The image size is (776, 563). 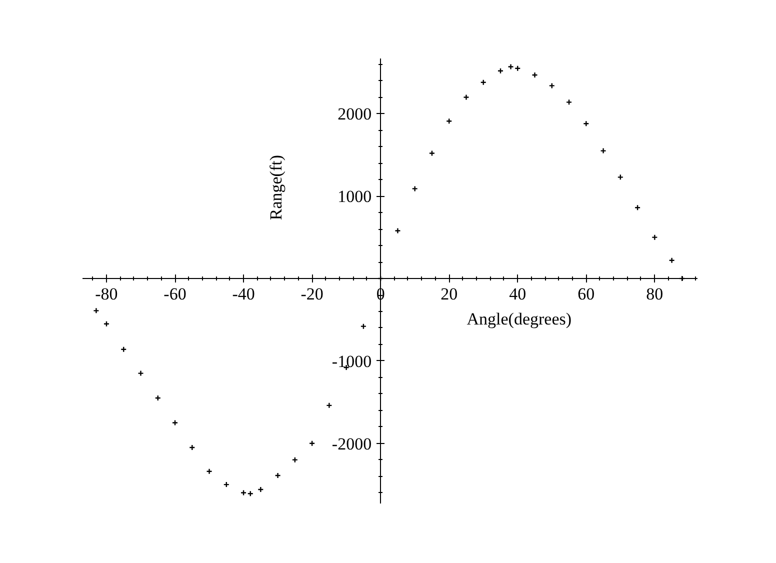 What do you see at coordinates (276, 187) in the screenshot?
I see `y-axis-title: Range(ft)` at bounding box center [276, 187].